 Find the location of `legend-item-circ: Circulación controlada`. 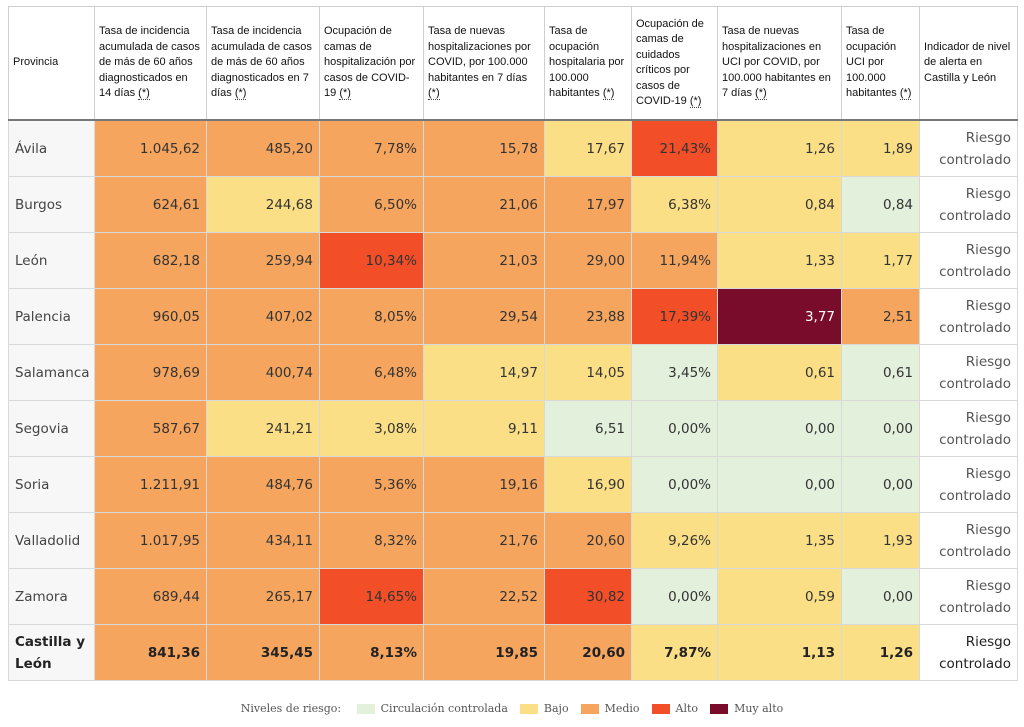

legend-item-circ: Circulación controlada is located at coordinates (432, 708).